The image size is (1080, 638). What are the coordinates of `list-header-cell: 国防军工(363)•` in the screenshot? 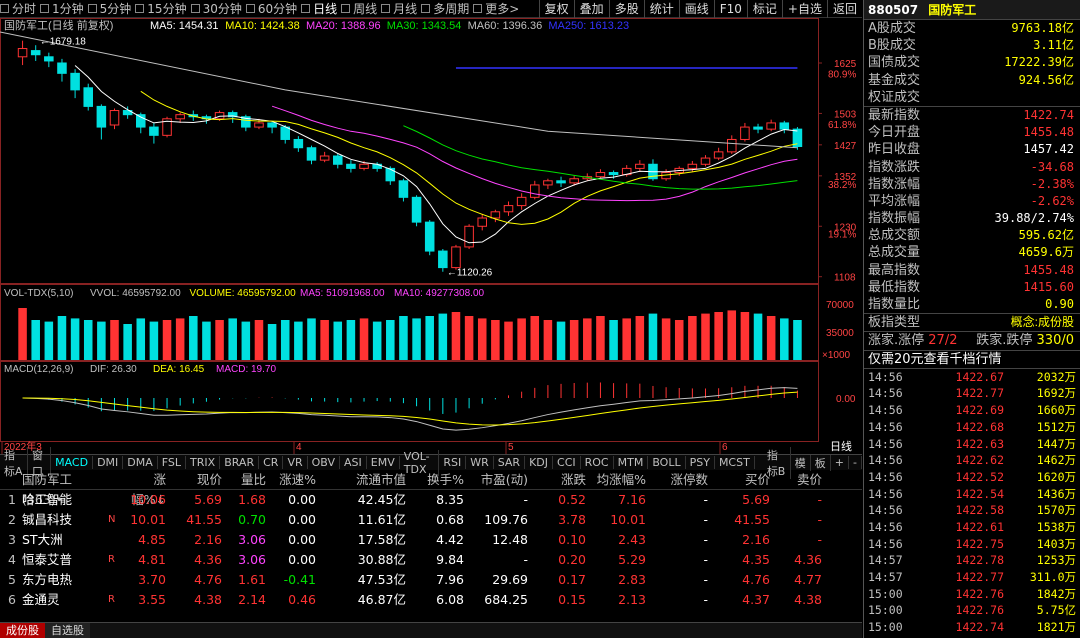 It's located at (47, 489).